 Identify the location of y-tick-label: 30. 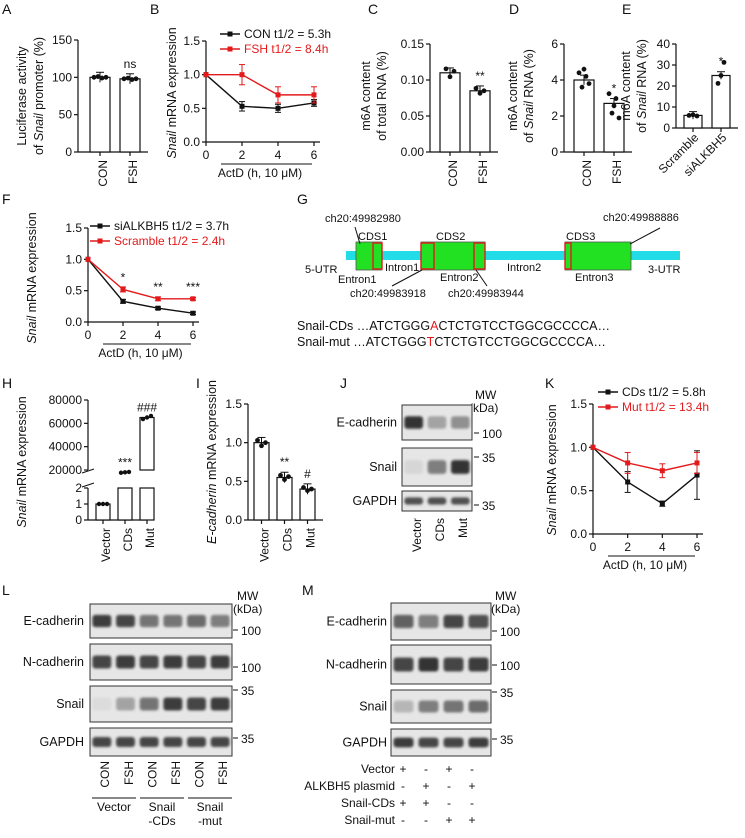
(664, 65).